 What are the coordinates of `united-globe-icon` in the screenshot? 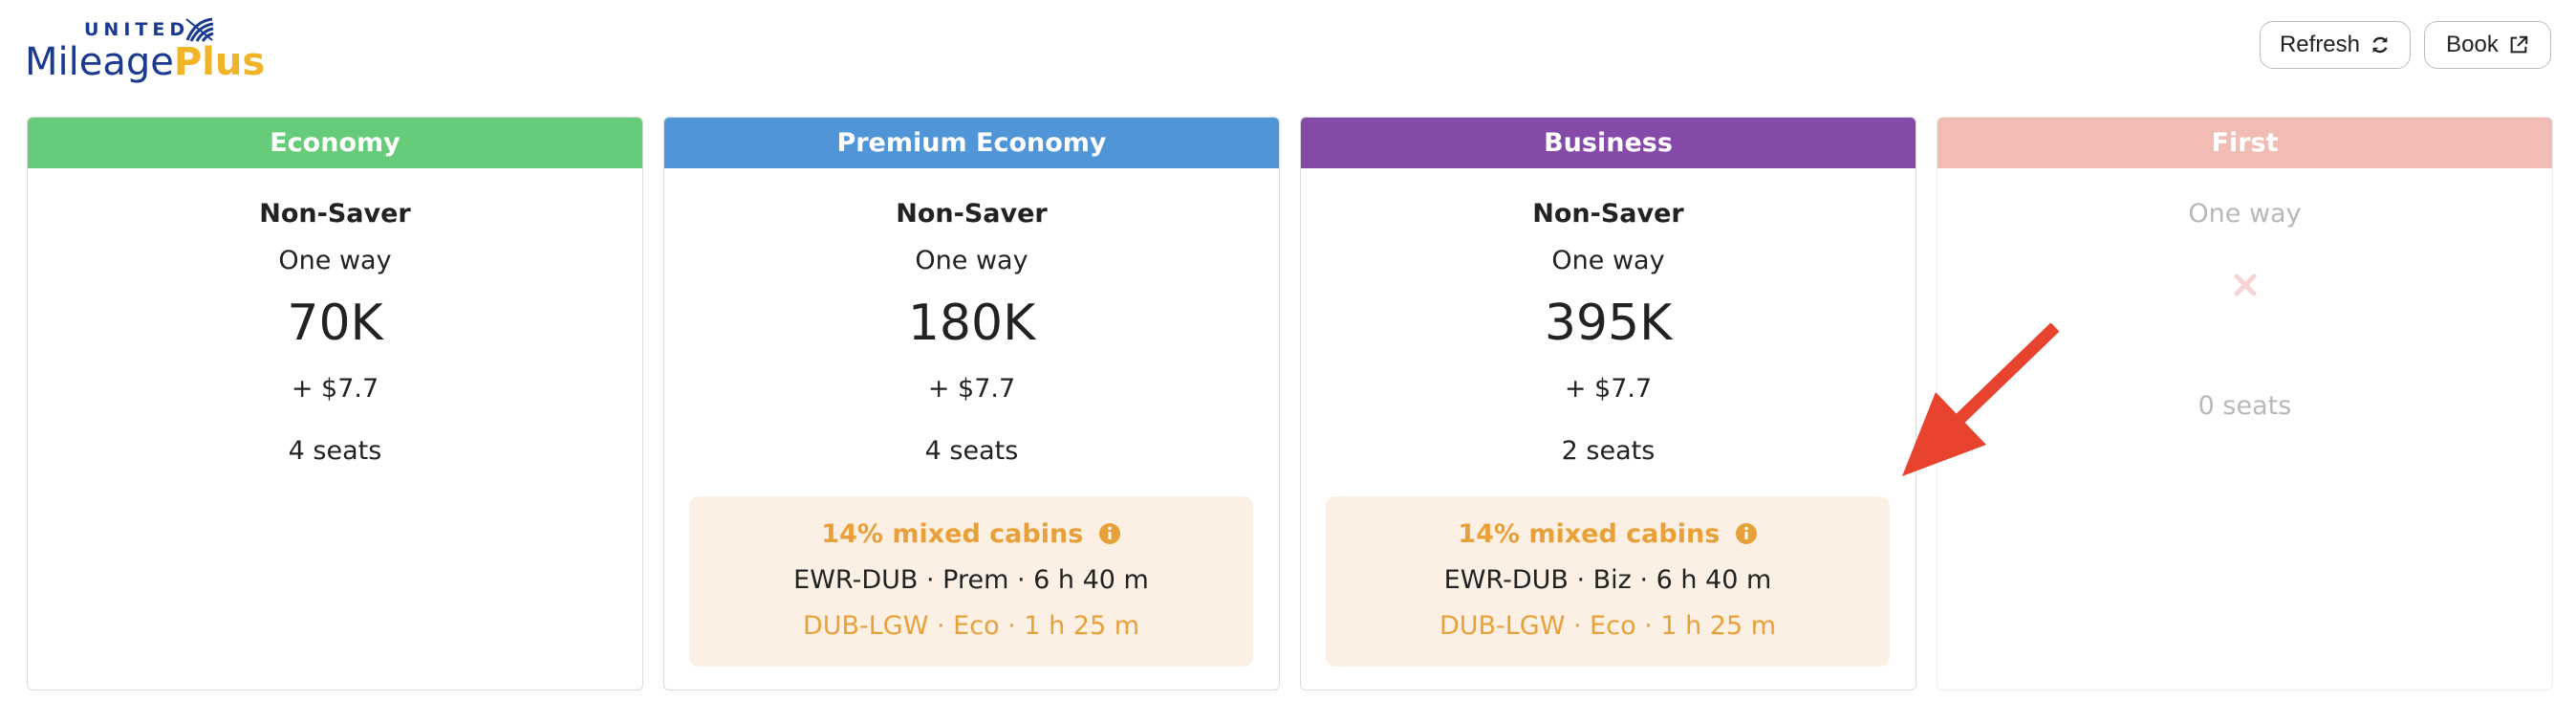 It's located at (199, 30).